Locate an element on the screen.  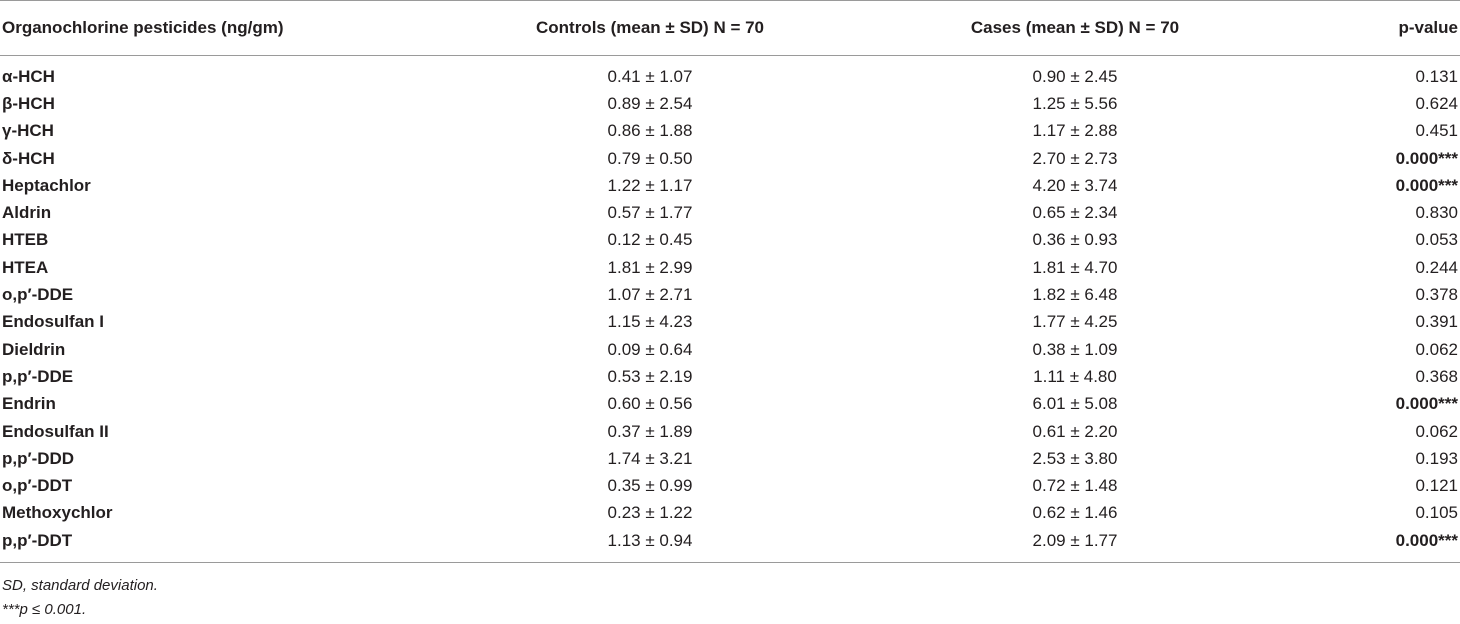
p-value: 0.244 is located at coordinates (1436, 267).